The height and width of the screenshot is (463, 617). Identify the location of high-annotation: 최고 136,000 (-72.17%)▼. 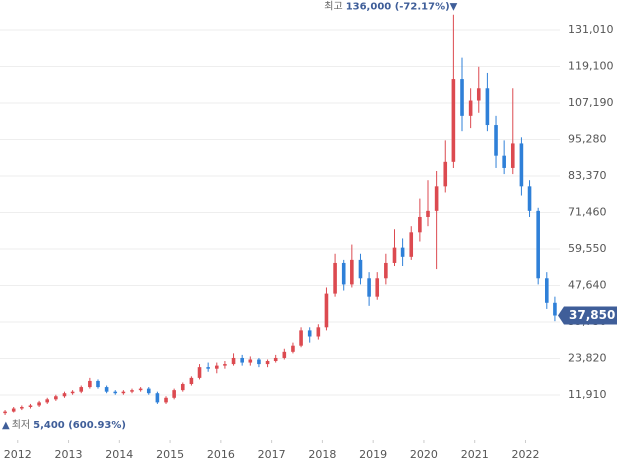
(390, 7).